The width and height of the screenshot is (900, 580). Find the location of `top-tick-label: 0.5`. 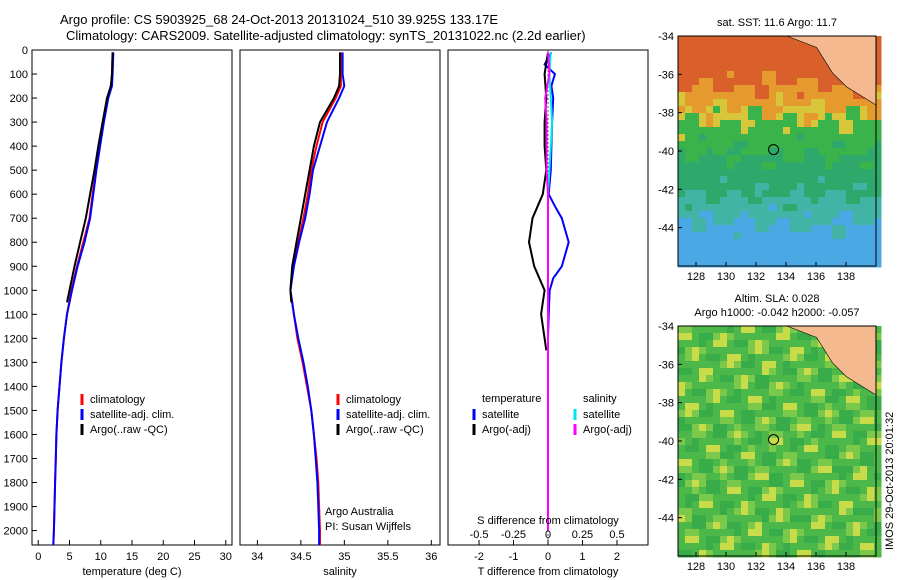

top-tick-label: 0.5 is located at coordinates (616, 535).